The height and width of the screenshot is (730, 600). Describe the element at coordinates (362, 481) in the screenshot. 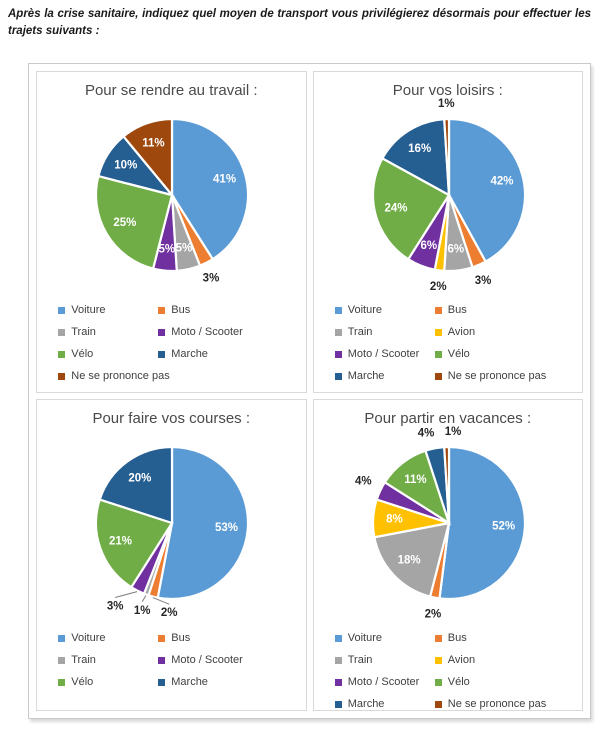

I see `data-label: 4%` at that location.